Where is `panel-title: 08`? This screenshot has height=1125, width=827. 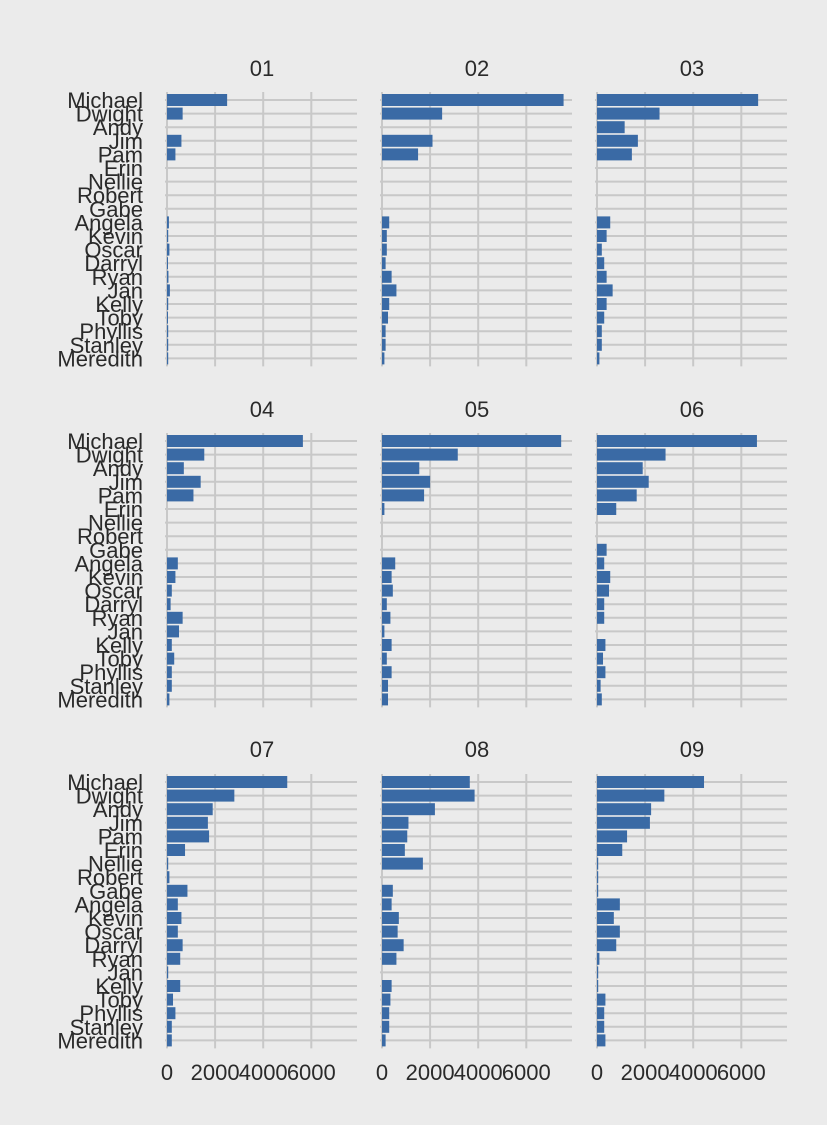 panel-title: 08 is located at coordinates (477, 749).